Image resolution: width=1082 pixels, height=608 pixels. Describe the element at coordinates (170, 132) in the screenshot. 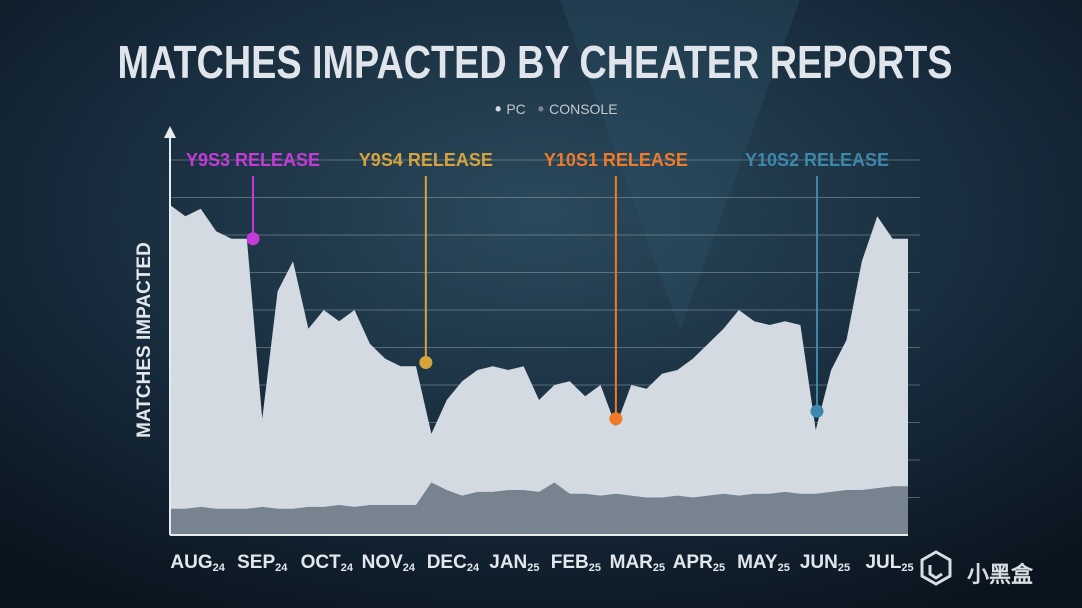

I see `y-axis-arrow` at that location.